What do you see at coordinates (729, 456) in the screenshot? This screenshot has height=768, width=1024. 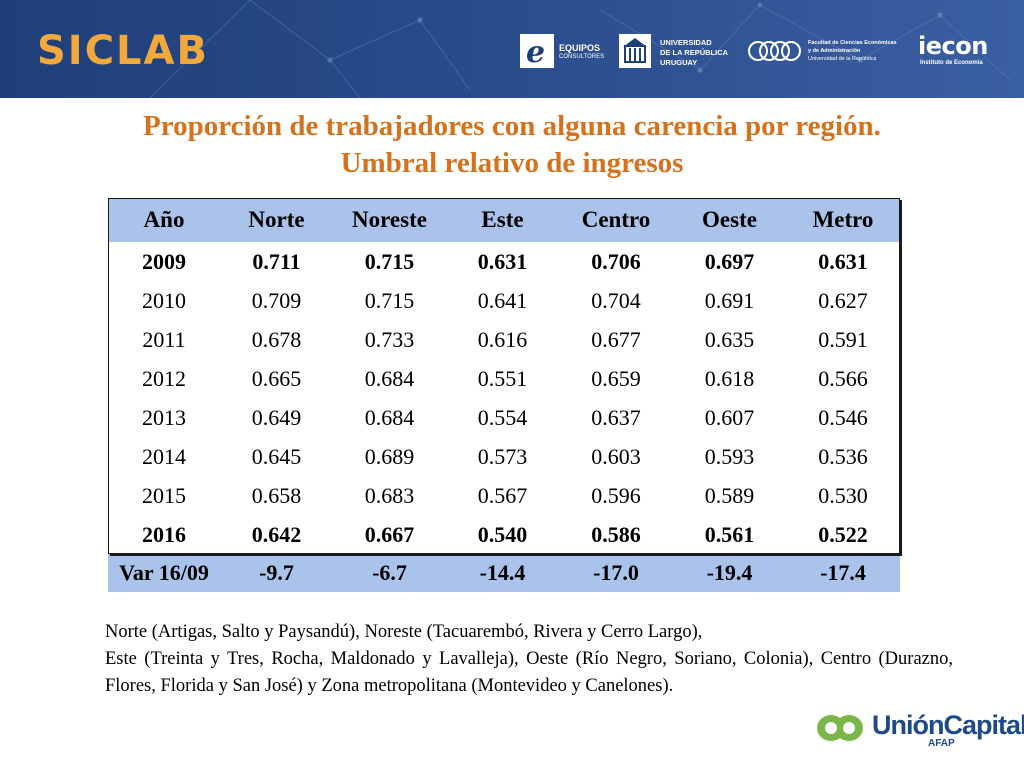 I see `table-cell: 0.593` at bounding box center [729, 456].